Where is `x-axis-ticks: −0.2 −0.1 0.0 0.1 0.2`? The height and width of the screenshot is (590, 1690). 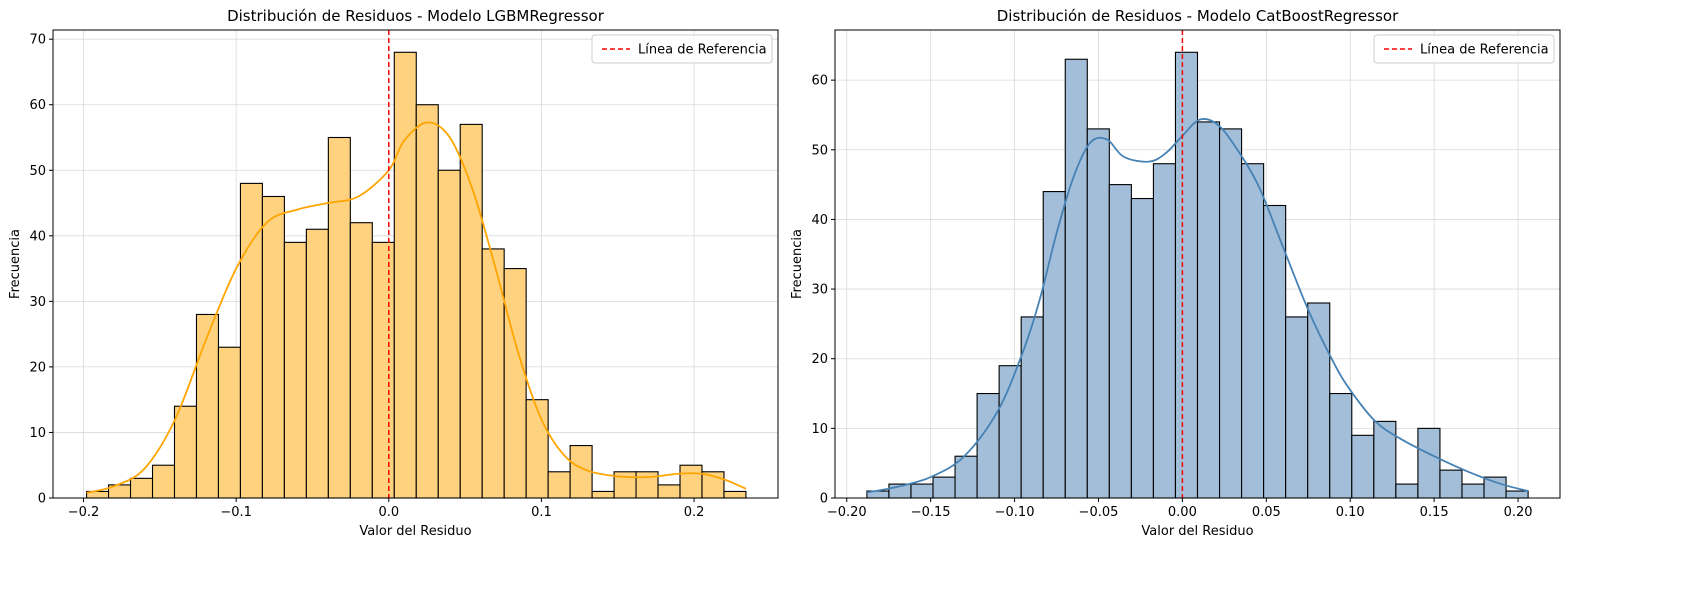
x-axis-ticks: −0.2 −0.1 0.0 0.1 0.2 is located at coordinates (386, 509).